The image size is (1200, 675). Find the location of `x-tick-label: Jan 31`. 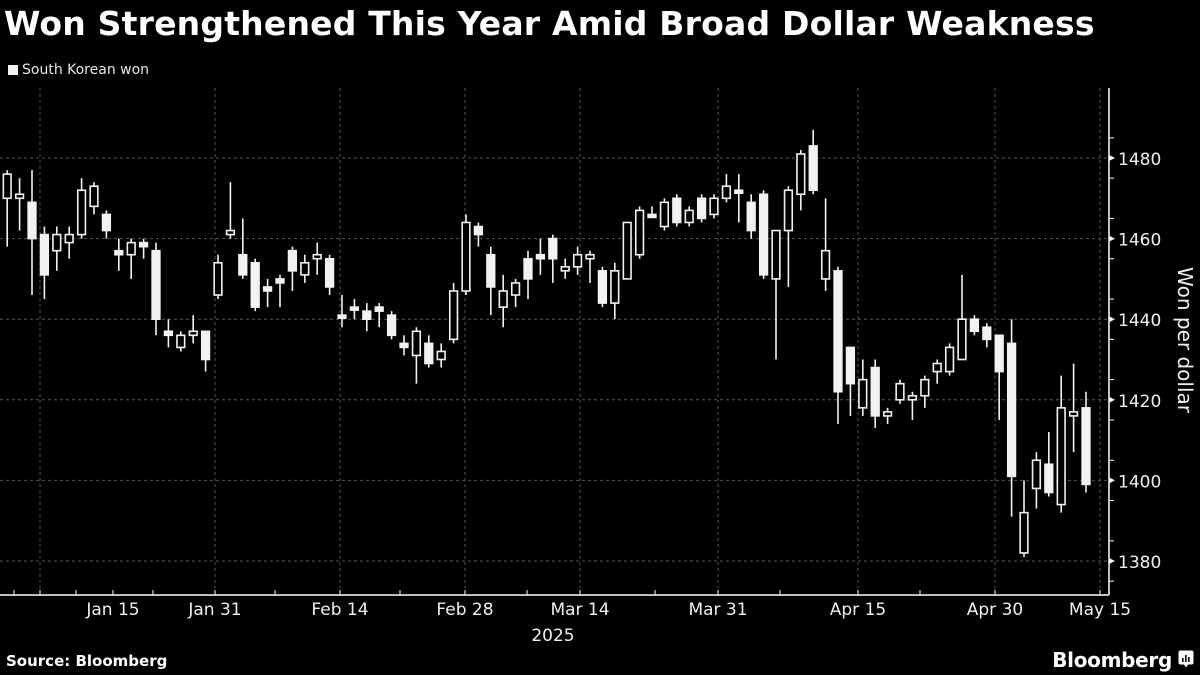

x-tick-label: Jan 31 is located at coordinates (214, 610).